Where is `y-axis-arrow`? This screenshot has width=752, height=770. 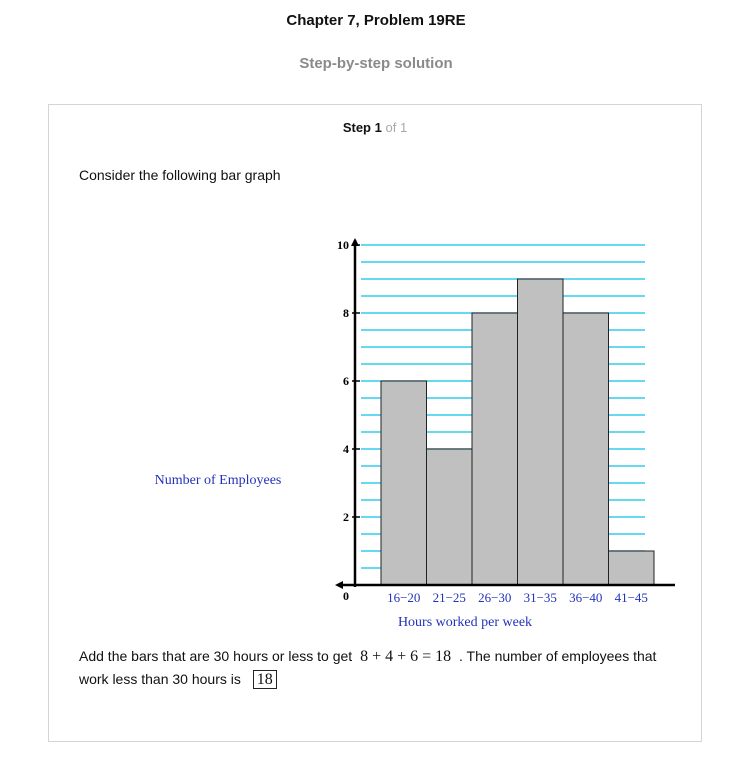
y-axis-arrow is located at coordinates (355, 242).